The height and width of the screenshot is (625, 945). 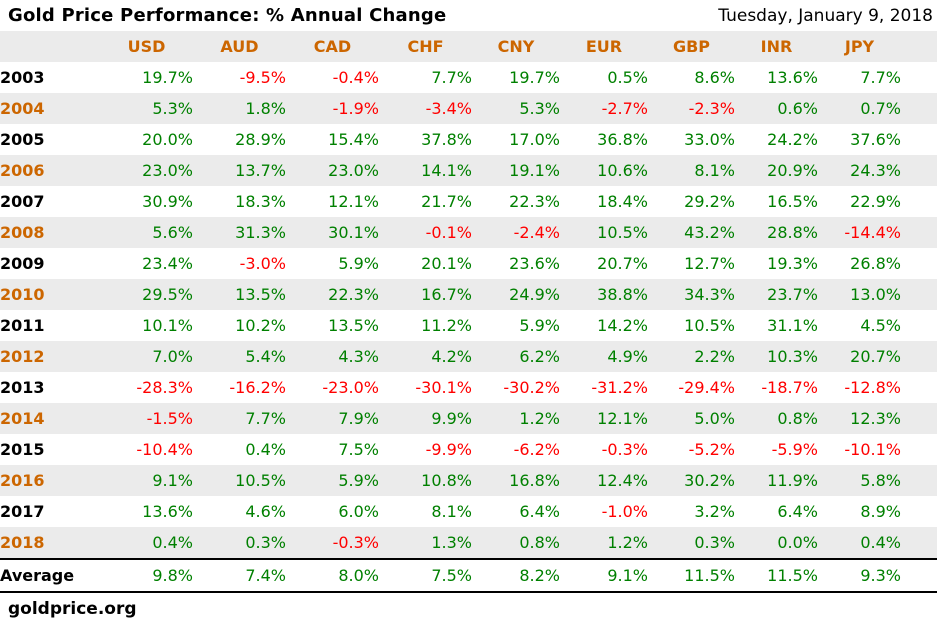 I want to click on value-cell: 1.3%, so click(x=451, y=542).